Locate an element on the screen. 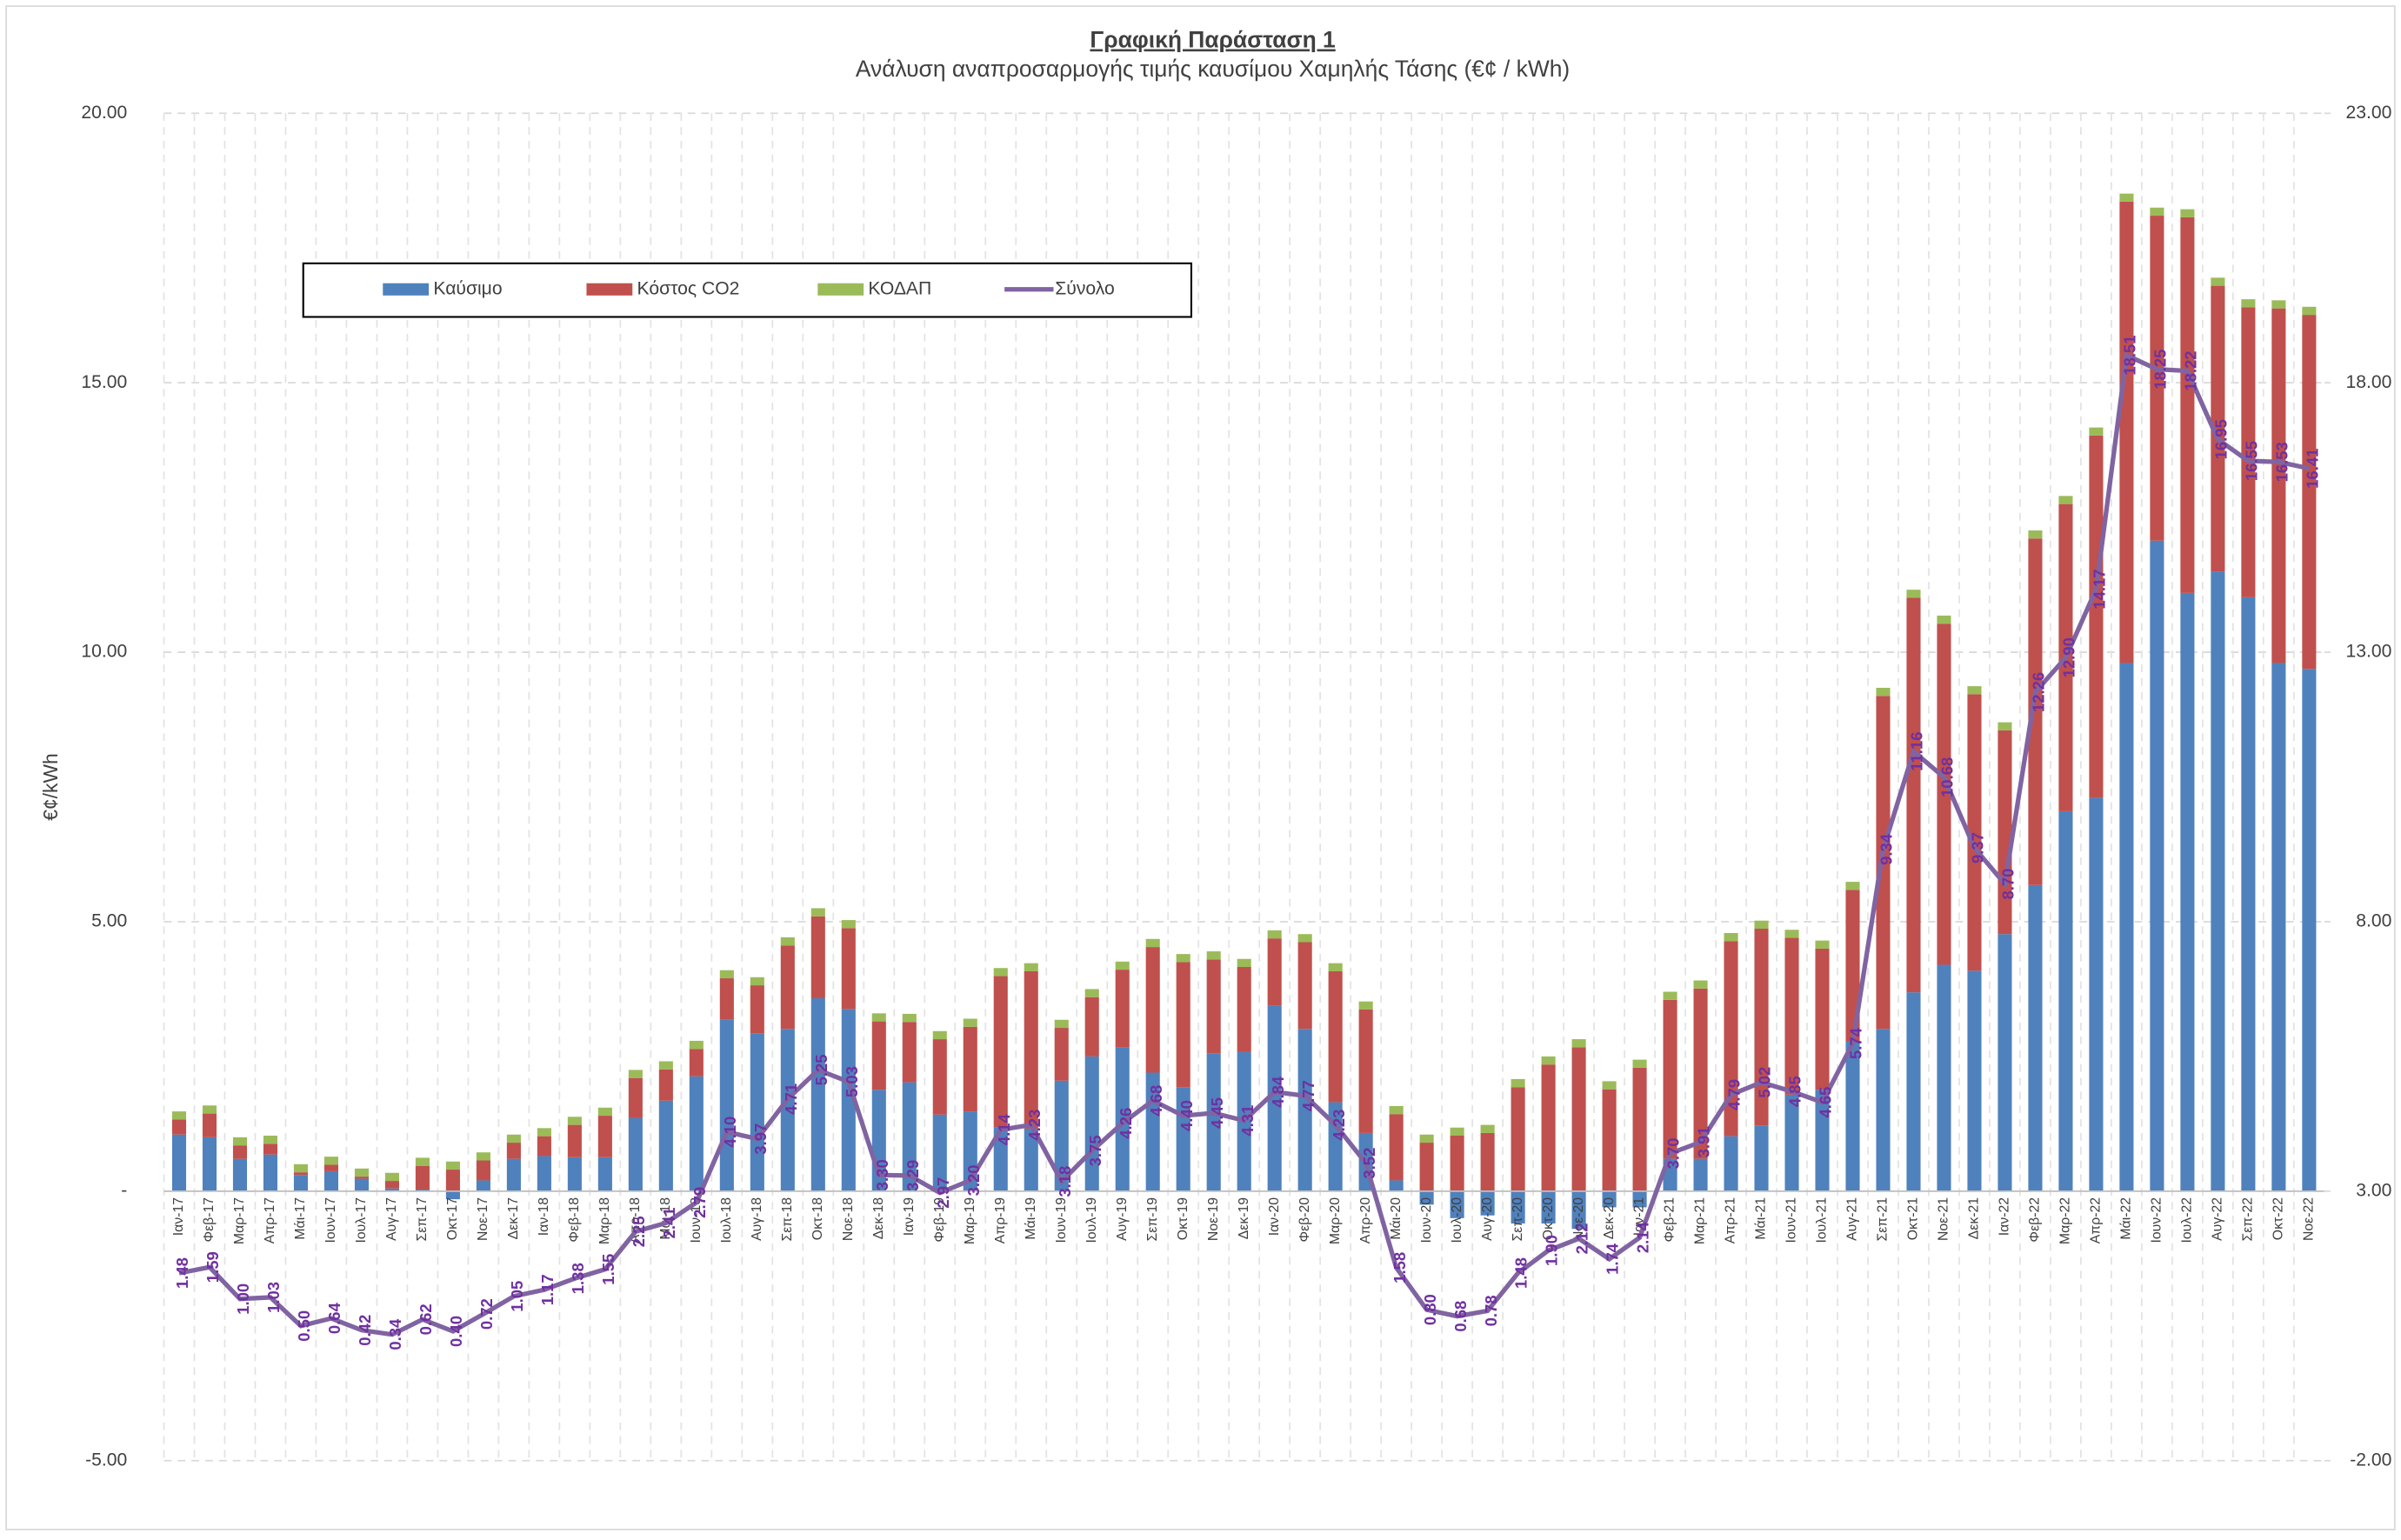  data-label: 9.34 is located at coordinates (1886, 849).